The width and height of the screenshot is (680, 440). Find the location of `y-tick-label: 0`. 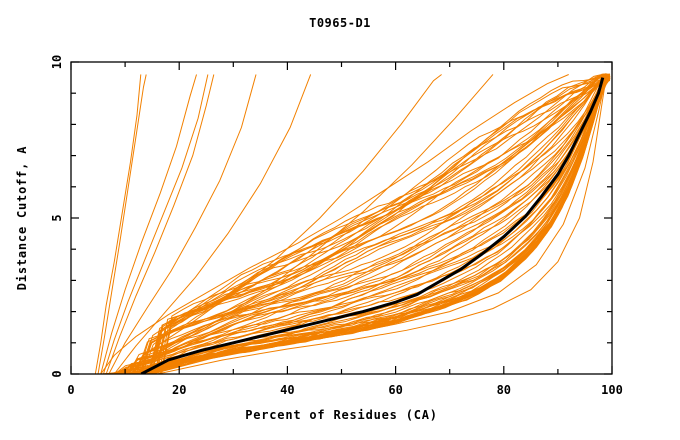

y-tick-label: 0 is located at coordinates (57, 373).